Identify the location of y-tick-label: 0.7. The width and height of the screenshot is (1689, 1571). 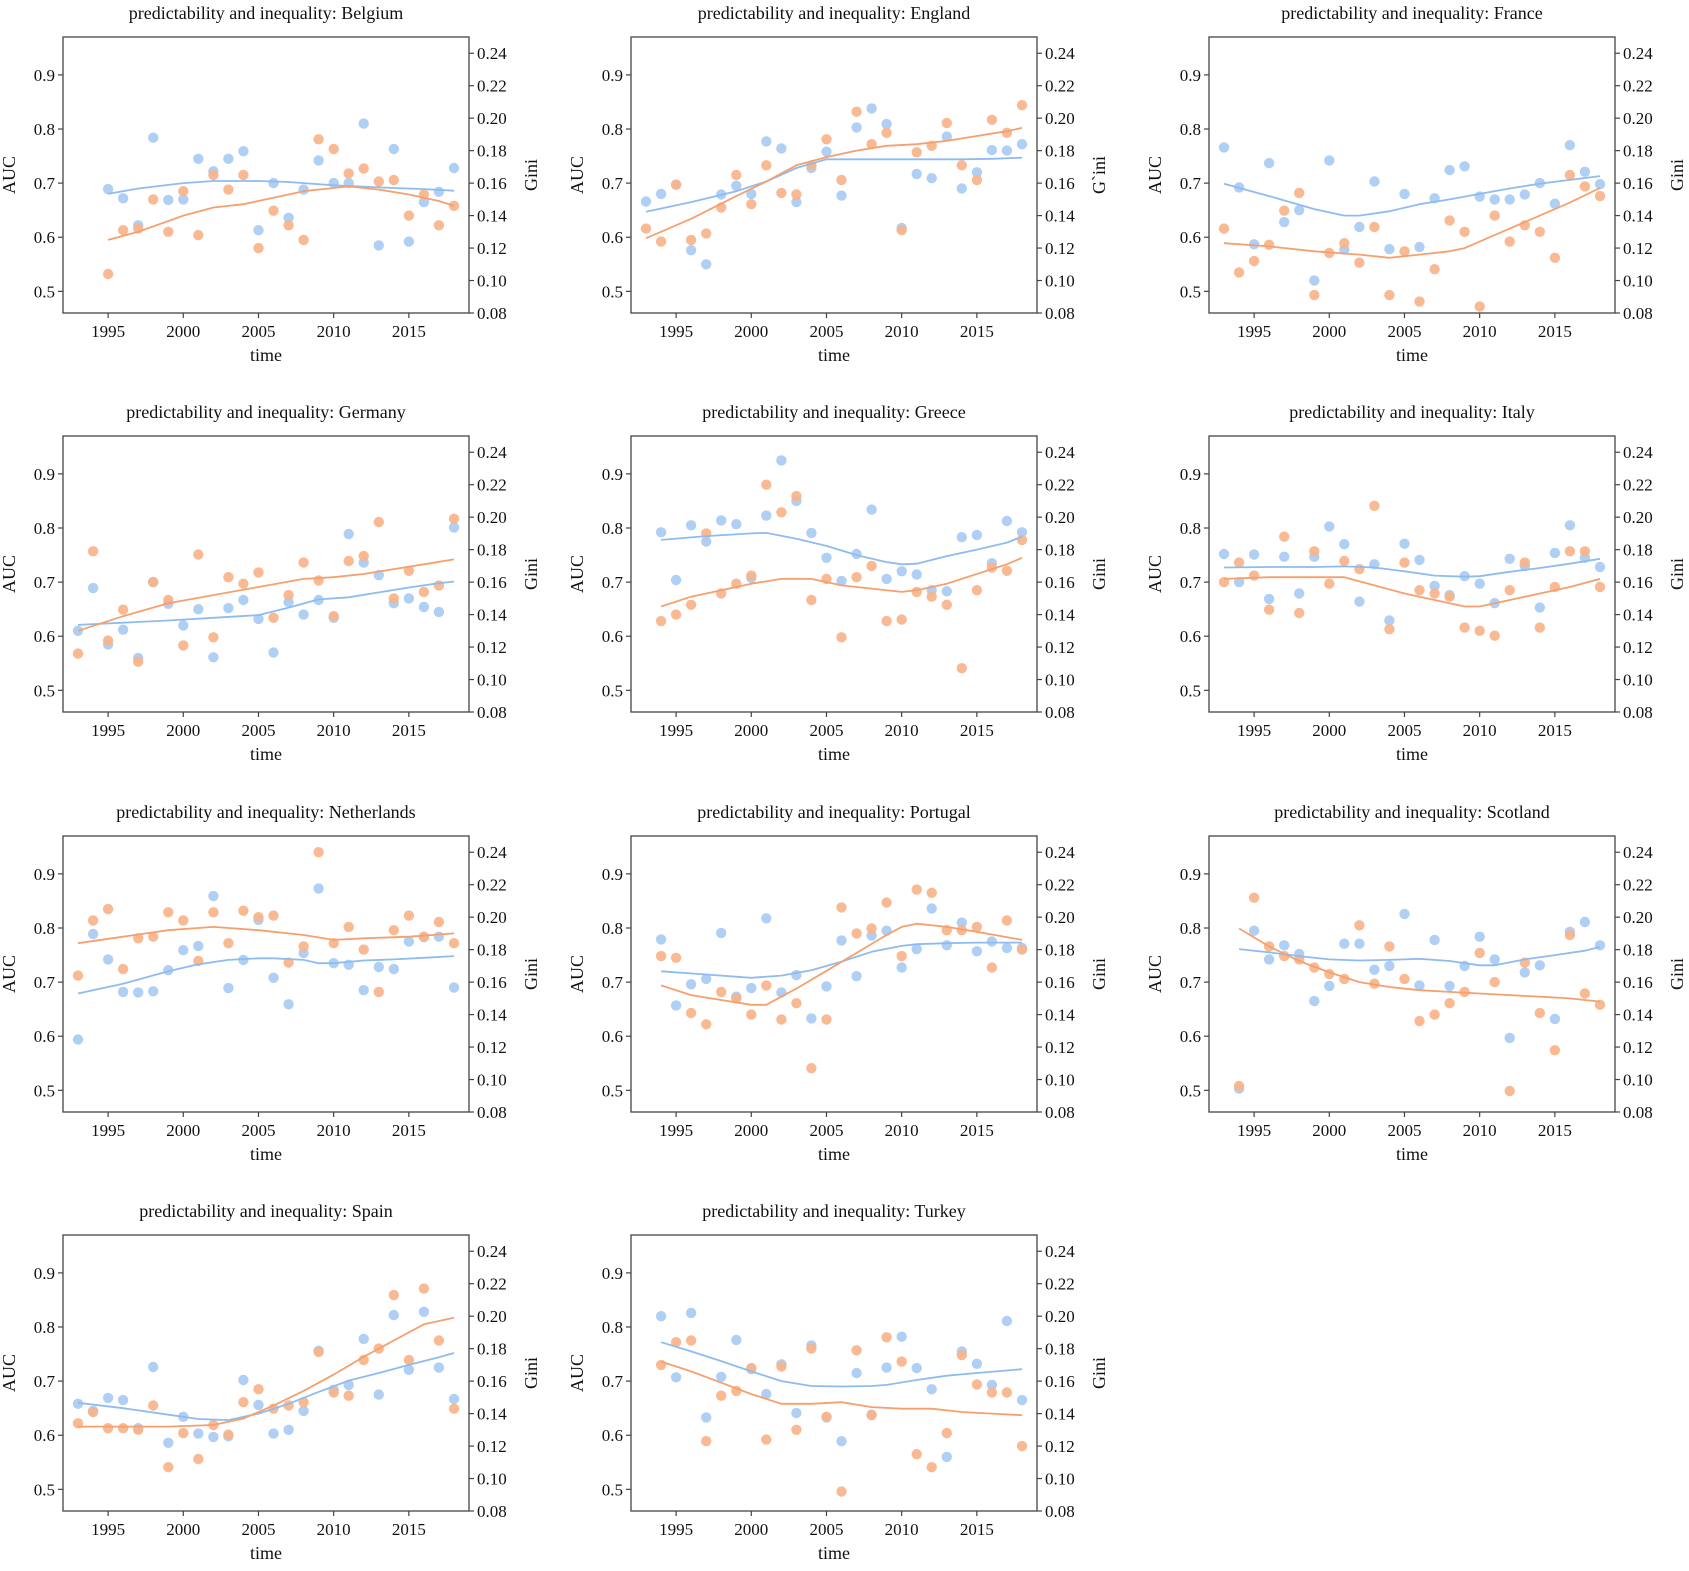
(45, 183).